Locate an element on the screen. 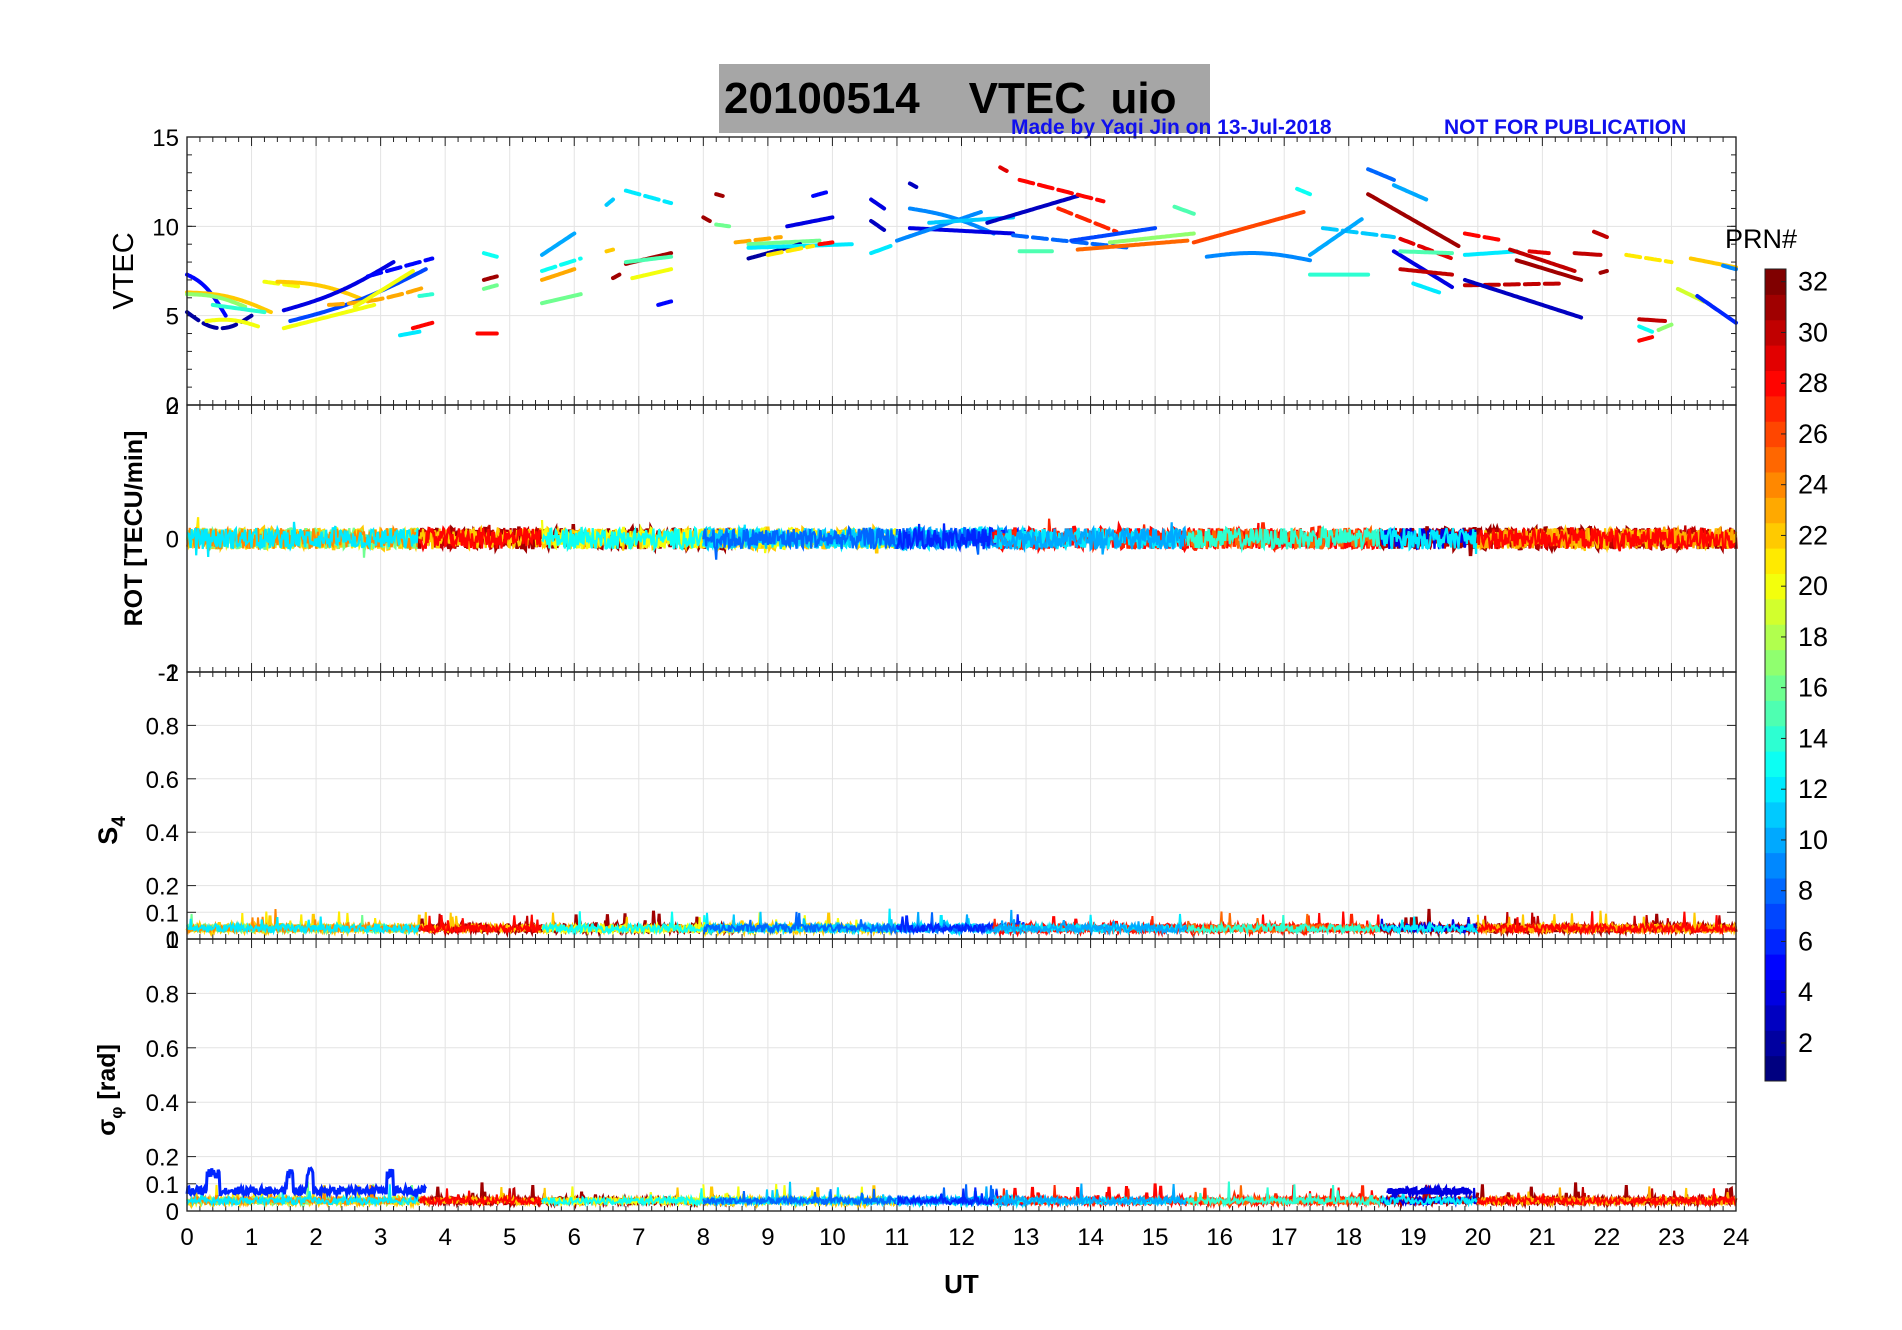 Image resolution: width=1902 pixels, height=1330 pixels. x-tick-label: 22 is located at coordinates (1607, 1237).